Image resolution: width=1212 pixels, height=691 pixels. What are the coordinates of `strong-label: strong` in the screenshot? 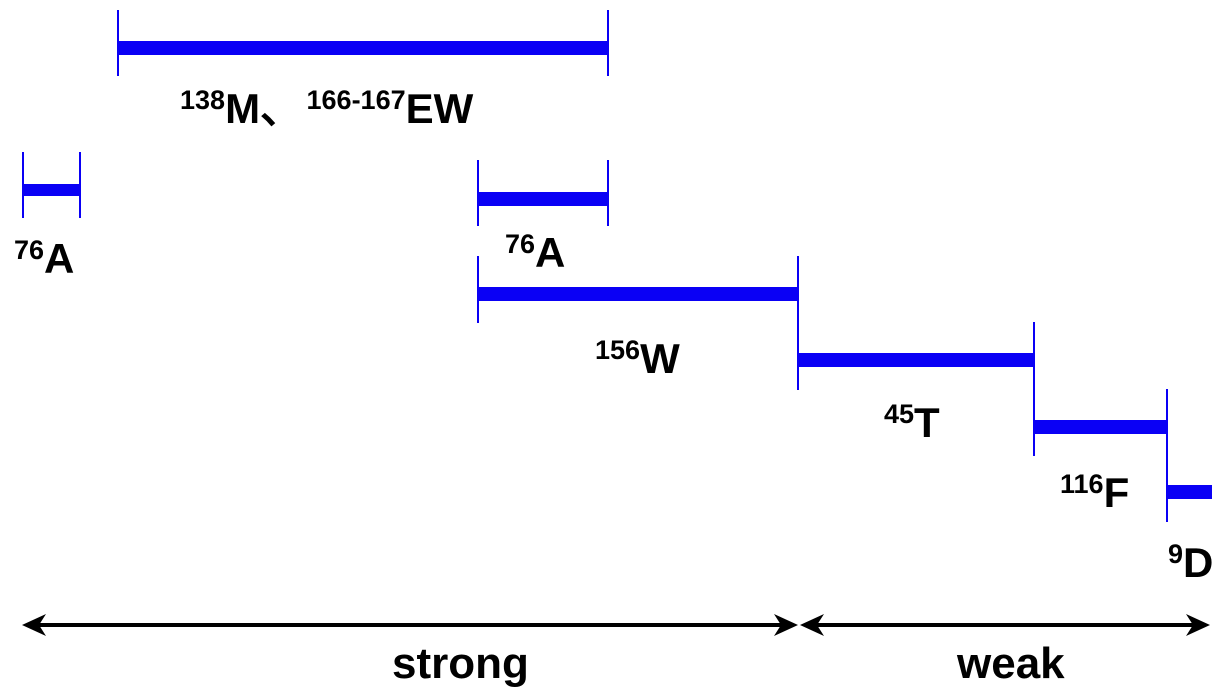 It's located at (460, 663).